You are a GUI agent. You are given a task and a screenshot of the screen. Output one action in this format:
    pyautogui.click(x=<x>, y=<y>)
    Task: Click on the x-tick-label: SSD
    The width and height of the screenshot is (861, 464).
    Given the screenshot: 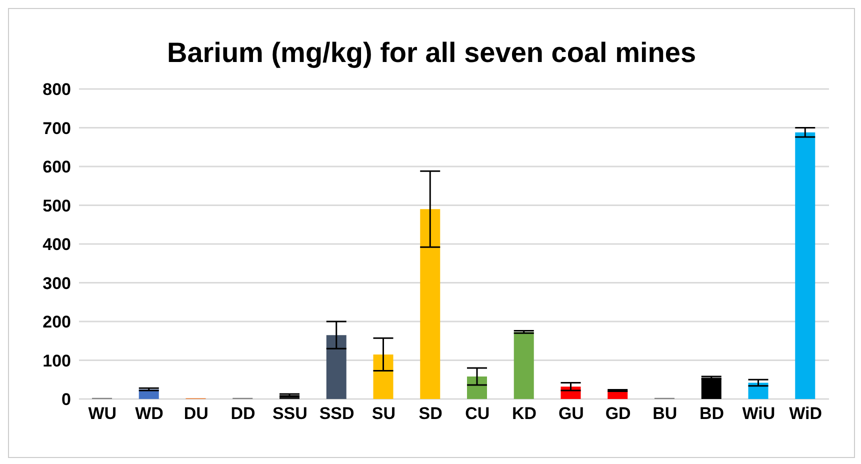 What is the action you would take?
    pyautogui.click(x=336, y=414)
    